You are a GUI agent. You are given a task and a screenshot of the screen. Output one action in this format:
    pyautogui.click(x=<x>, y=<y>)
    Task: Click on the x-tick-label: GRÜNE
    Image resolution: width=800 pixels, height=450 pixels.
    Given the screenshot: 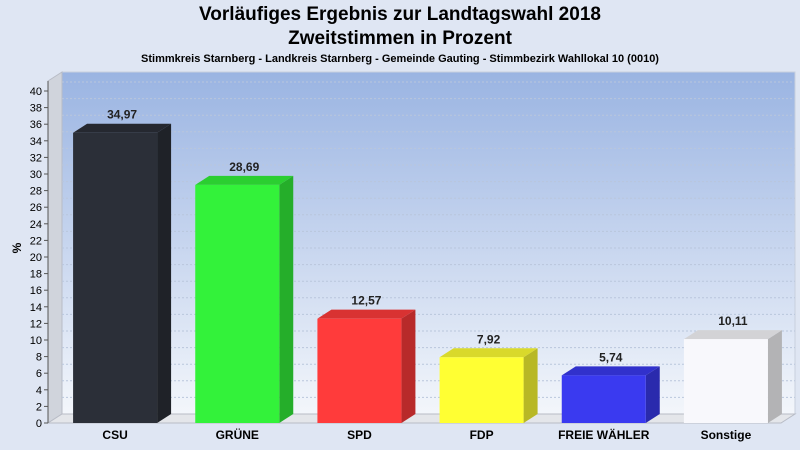 What is the action you would take?
    pyautogui.click(x=237, y=434)
    